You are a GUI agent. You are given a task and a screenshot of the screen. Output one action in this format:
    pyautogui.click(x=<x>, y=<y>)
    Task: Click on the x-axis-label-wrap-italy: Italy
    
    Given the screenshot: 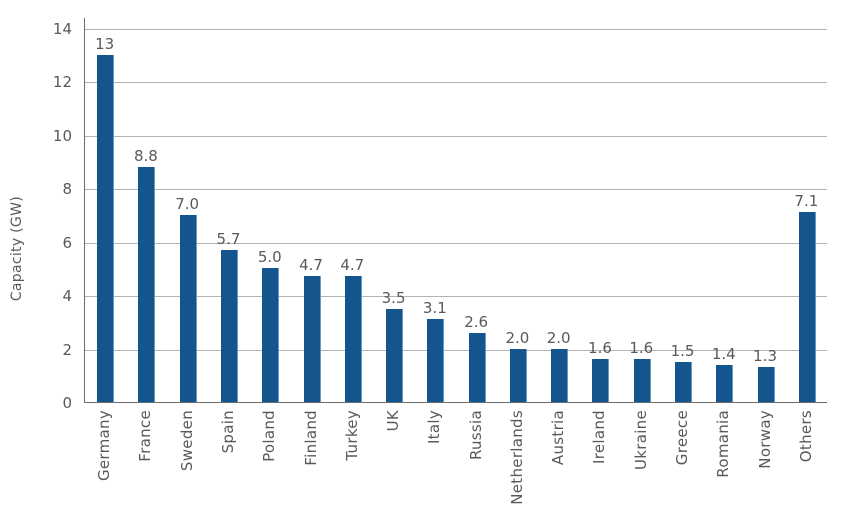 What is the action you would take?
    pyautogui.click(x=435, y=427)
    